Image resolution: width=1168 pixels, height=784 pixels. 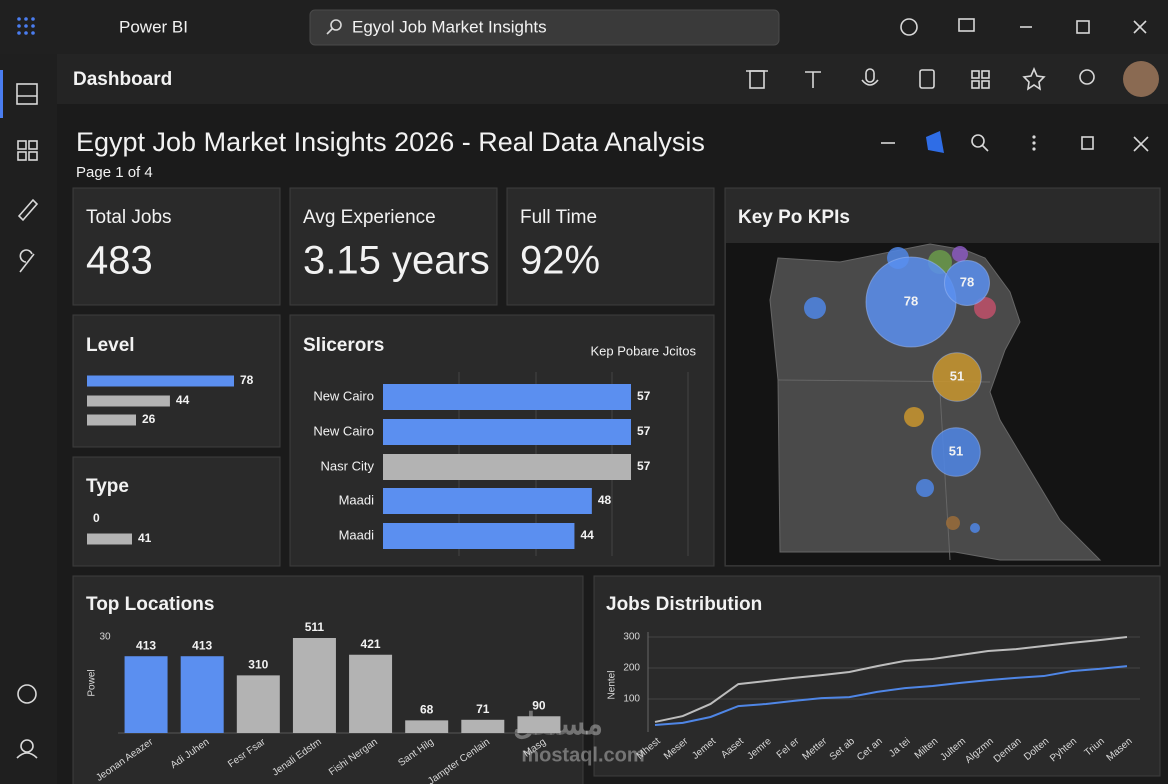 What do you see at coordinates (631, 699) in the screenshot?
I see `y-tick-label: 100` at bounding box center [631, 699].